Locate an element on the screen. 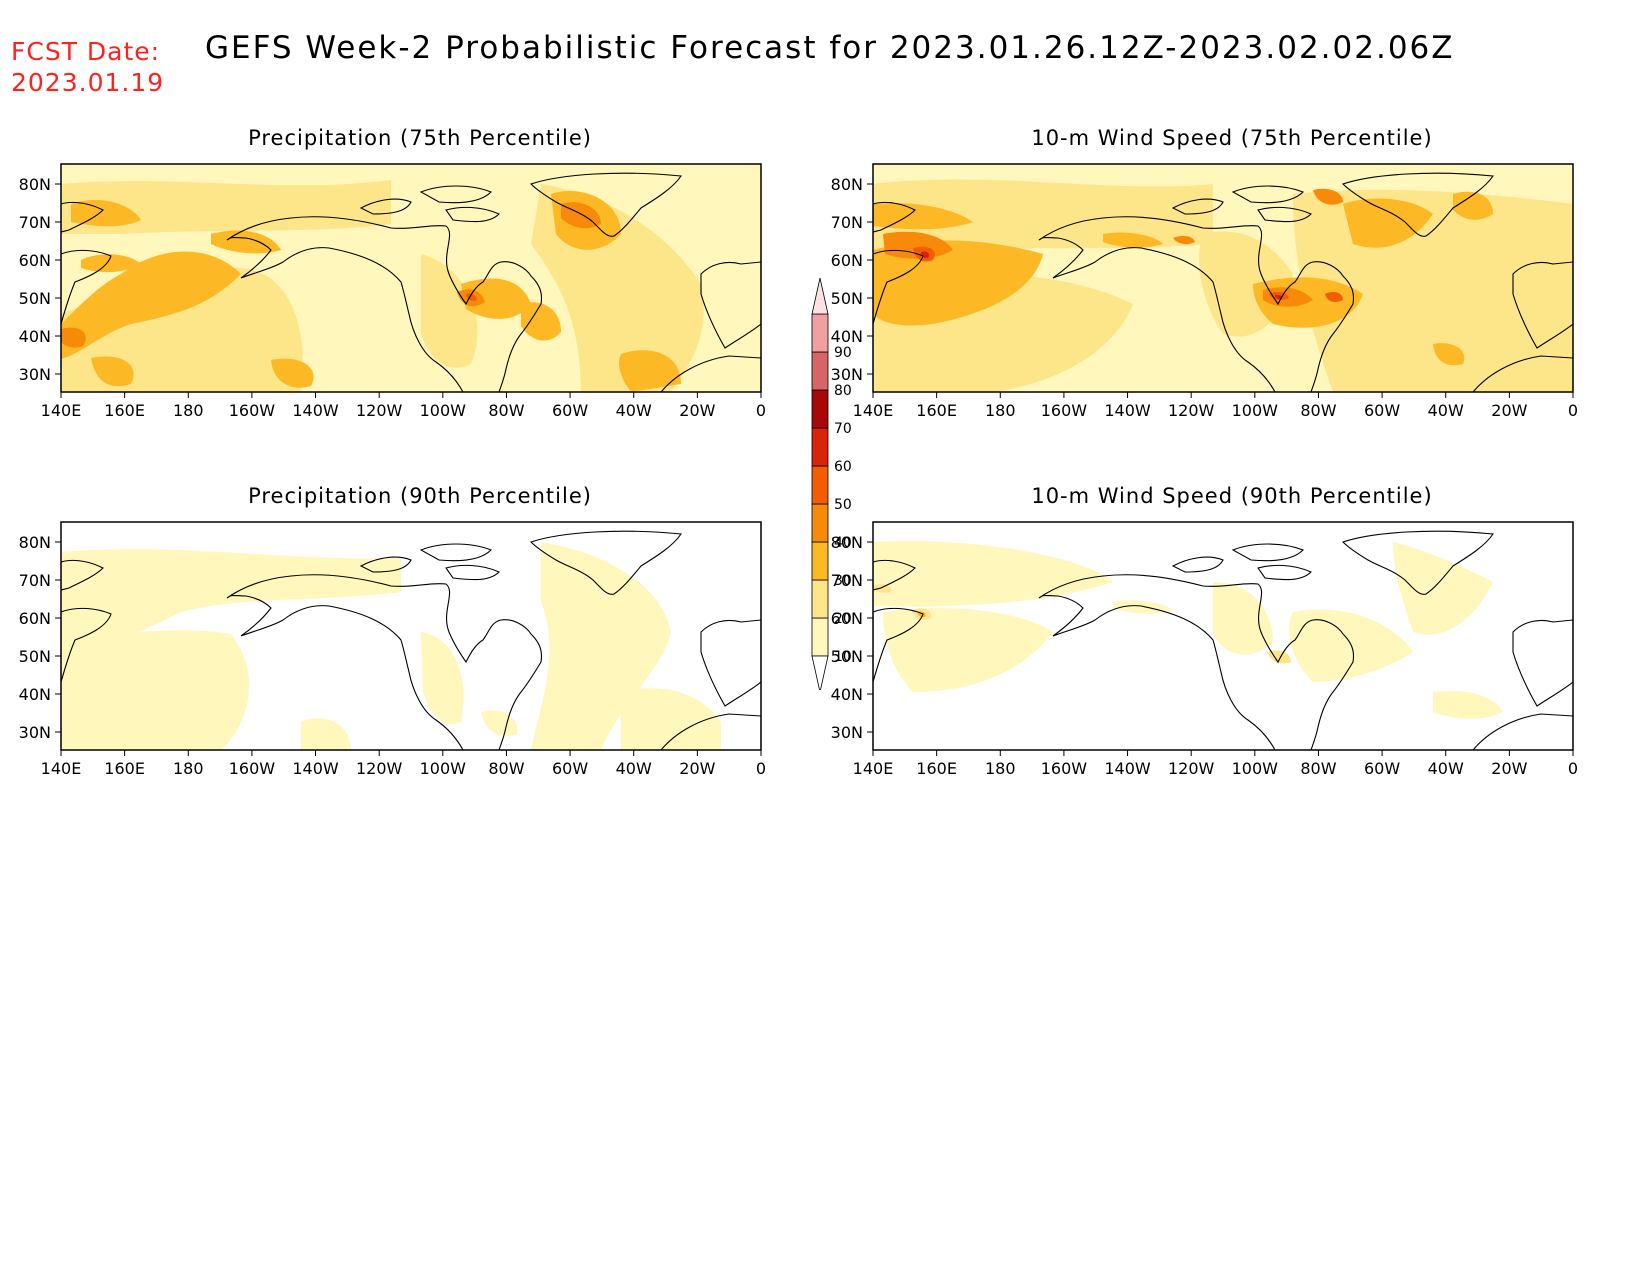 Image resolution: width=1650 pixels, height=1275 pixels. lat-tick-label: 60N is located at coordinates (35, 260).